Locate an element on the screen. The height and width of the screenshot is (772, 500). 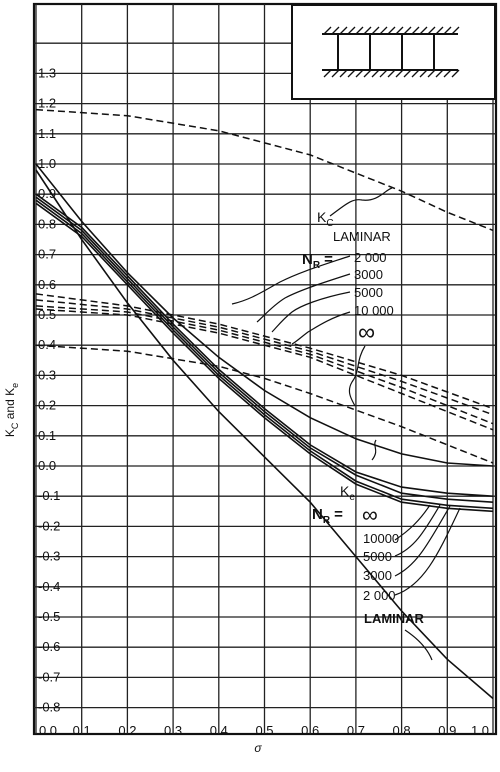
inset-box is located at coordinates (393, 52).